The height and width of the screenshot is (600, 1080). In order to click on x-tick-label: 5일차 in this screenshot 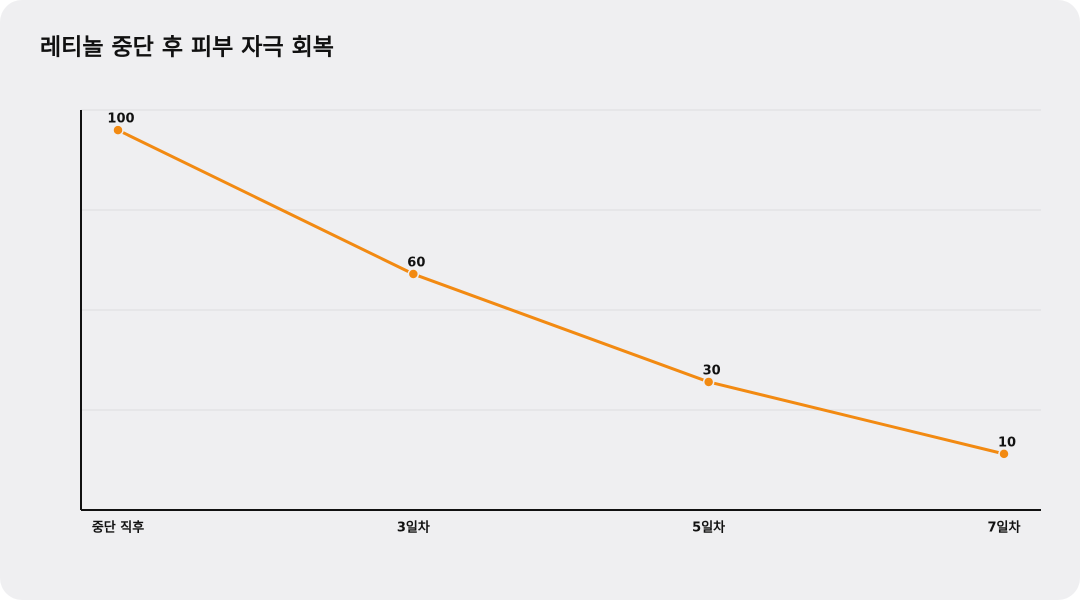, I will do `click(708, 528)`.